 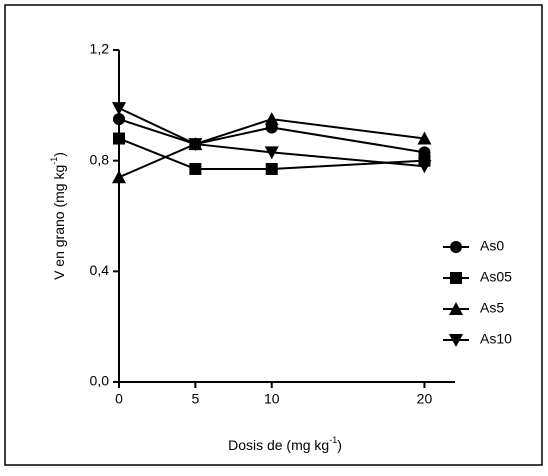 What do you see at coordinates (54, 161) in the screenshot?
I see `y-label-sup: -1` at bounding box center [54, 161].